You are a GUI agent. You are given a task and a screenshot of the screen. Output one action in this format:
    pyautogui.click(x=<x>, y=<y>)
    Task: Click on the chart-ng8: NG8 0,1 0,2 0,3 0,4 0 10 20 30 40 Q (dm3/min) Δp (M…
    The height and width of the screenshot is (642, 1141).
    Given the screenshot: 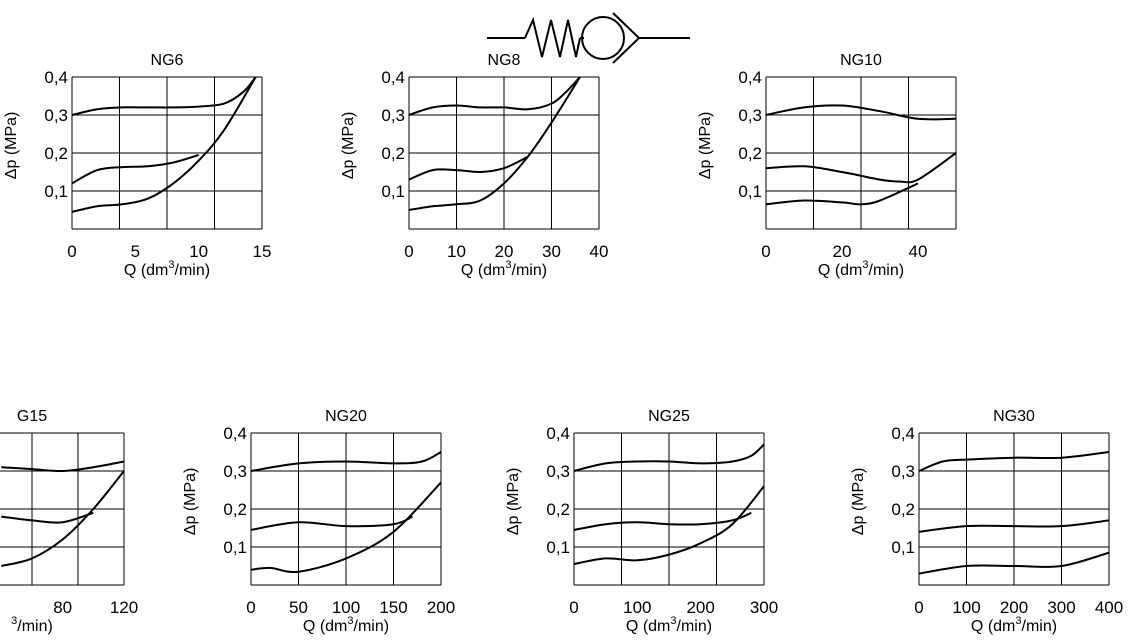 What is the action you would take?
    pyautogui.click(x=474, y=165)
    